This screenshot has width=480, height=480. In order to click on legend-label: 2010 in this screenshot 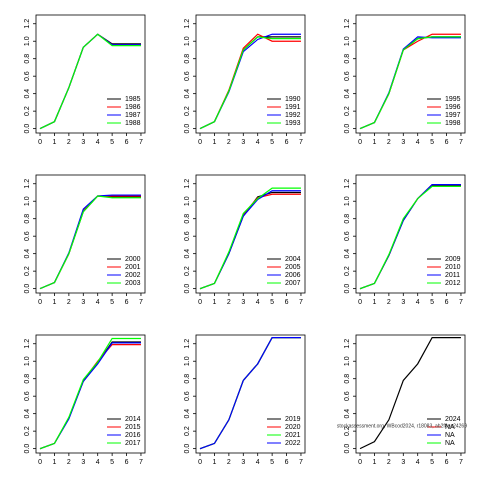, I will do `click(453, 267)`.